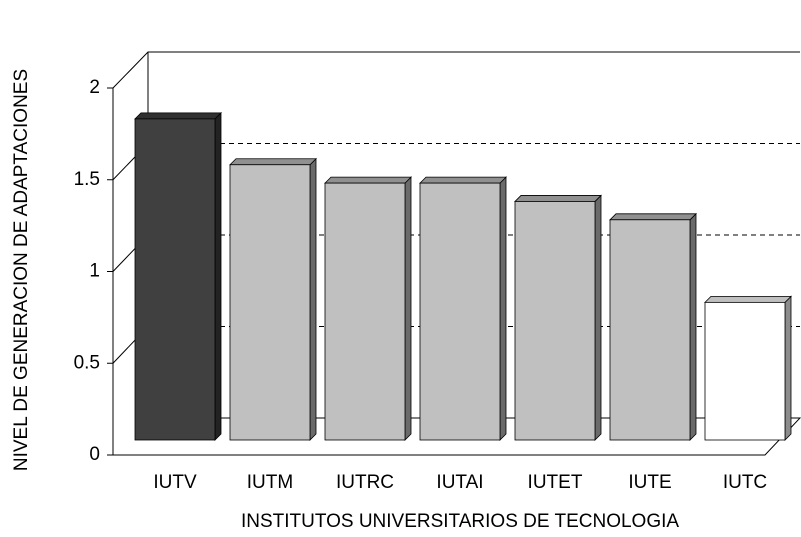 This screenshot has height=537, width=801. I want to click on y-tick-label: 0, so click(94, 454).